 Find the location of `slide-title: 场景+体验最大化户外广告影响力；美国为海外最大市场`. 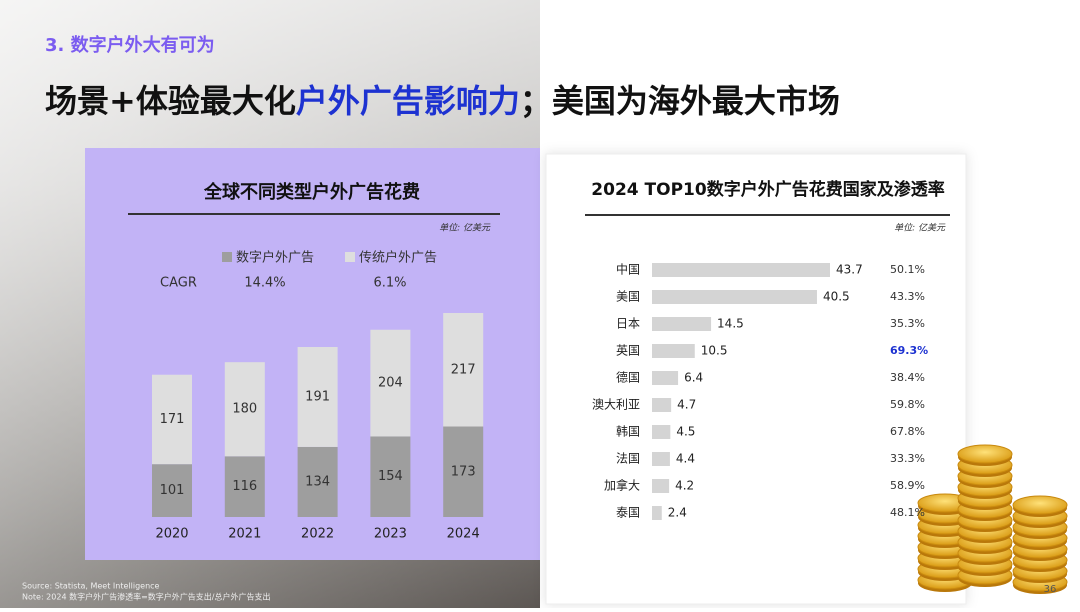

slide-title: 场景+体验最大化户外广告影响力；美国为海外最大市场 is located at coordinates (442, 101).